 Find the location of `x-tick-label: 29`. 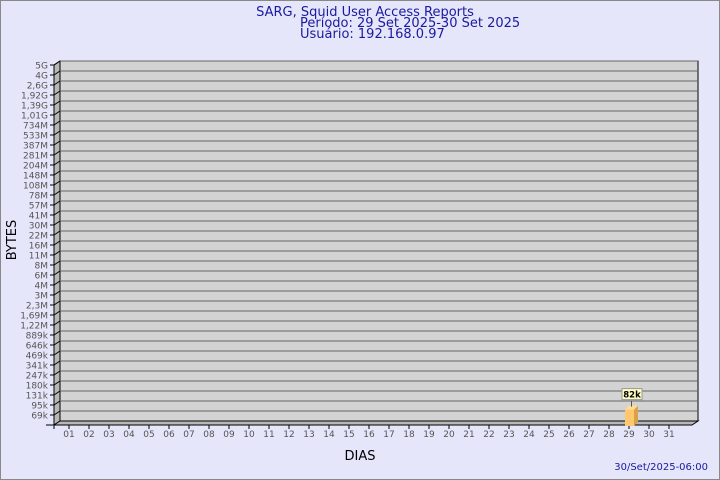

x-tick-label: 29 is located at coordinates (629, 435).